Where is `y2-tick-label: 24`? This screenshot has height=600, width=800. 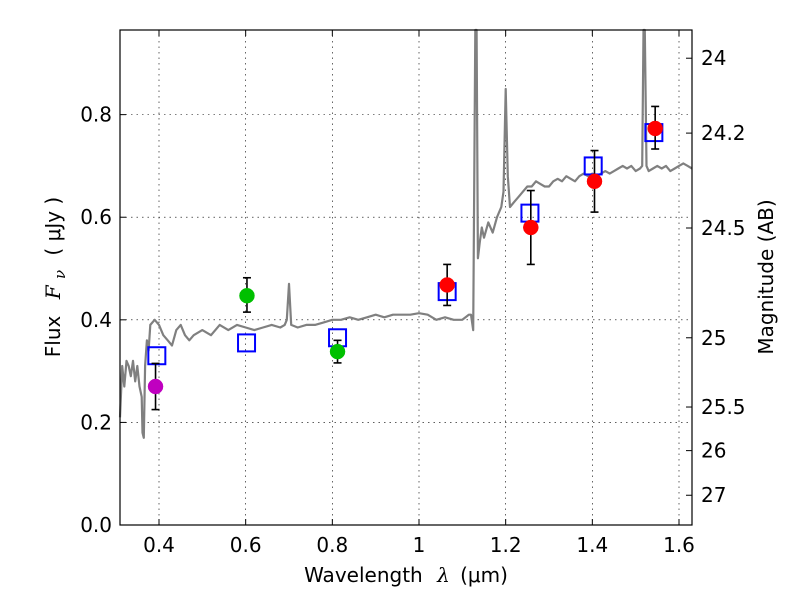
y2-tick-label: 24 is located at coordinates (713, 58).